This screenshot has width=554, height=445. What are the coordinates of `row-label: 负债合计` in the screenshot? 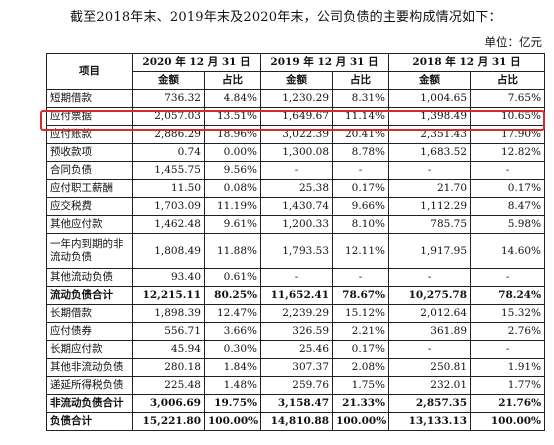 It's located at (89, 421).